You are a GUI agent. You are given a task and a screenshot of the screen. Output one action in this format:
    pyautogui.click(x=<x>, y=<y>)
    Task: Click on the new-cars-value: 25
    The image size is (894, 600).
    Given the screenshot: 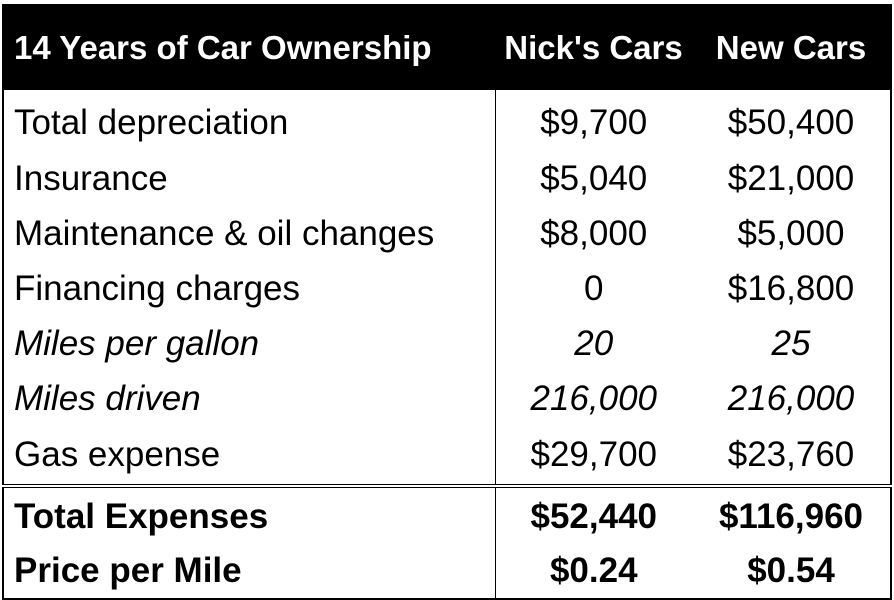 What is the action you would take?
    pyautogui.click(x=791, y=343)
    